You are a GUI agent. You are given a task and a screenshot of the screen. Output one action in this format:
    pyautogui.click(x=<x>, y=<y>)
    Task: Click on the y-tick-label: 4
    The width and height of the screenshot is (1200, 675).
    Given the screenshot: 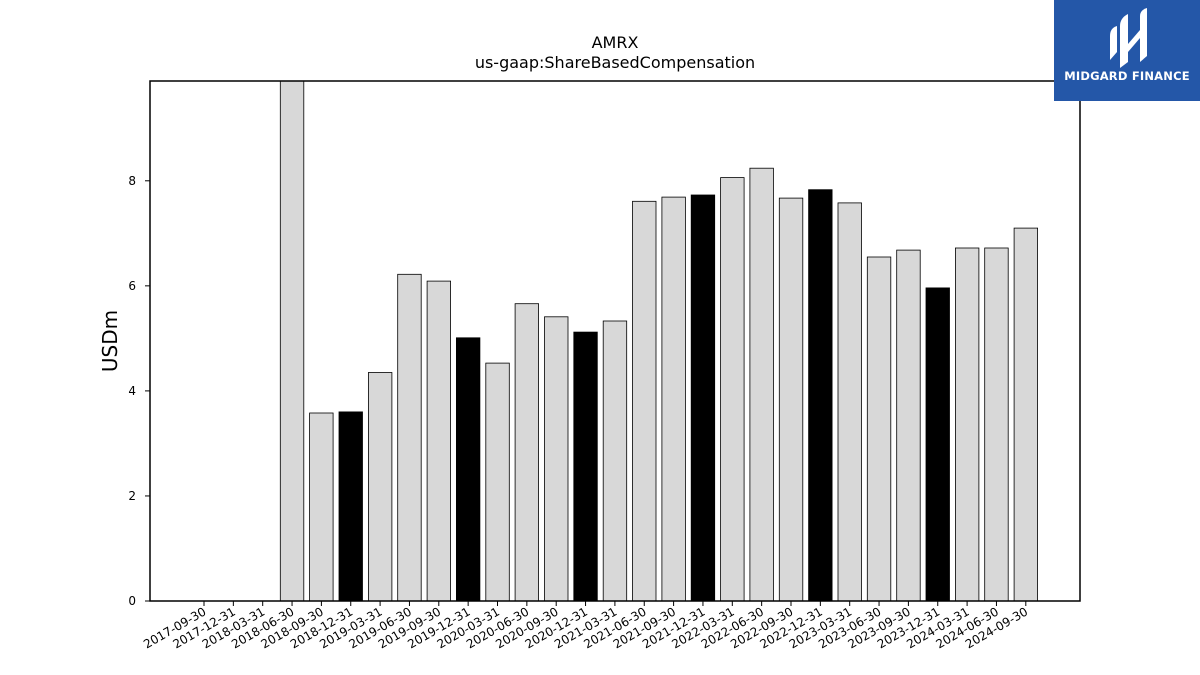 What is the action you would take?
    pyautogui.click(x=132, y=391)
    